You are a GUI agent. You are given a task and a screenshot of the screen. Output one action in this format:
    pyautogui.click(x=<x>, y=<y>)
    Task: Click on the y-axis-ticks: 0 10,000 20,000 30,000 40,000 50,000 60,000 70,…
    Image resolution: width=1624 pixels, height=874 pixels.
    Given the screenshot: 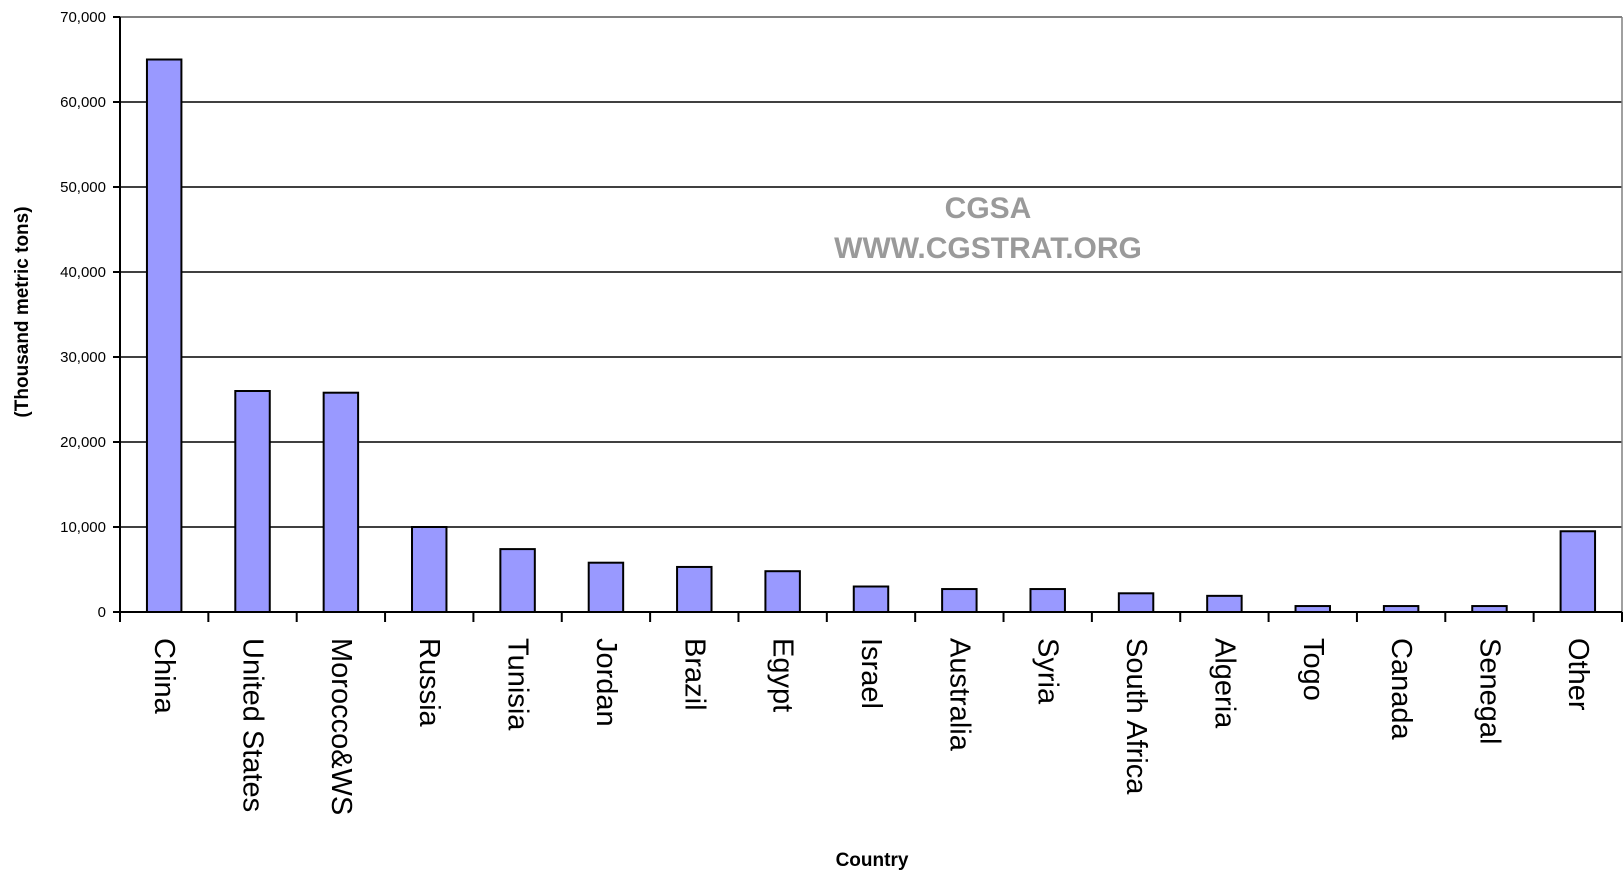 What is the action you would take?
    pyautogui.click(x=90, y=315)
    